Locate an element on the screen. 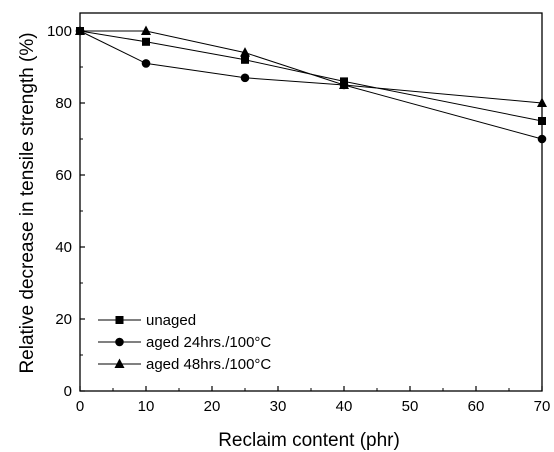 This screenshot has width=554, height=452. legend-label: unaged is located at coordinates (171, 320).